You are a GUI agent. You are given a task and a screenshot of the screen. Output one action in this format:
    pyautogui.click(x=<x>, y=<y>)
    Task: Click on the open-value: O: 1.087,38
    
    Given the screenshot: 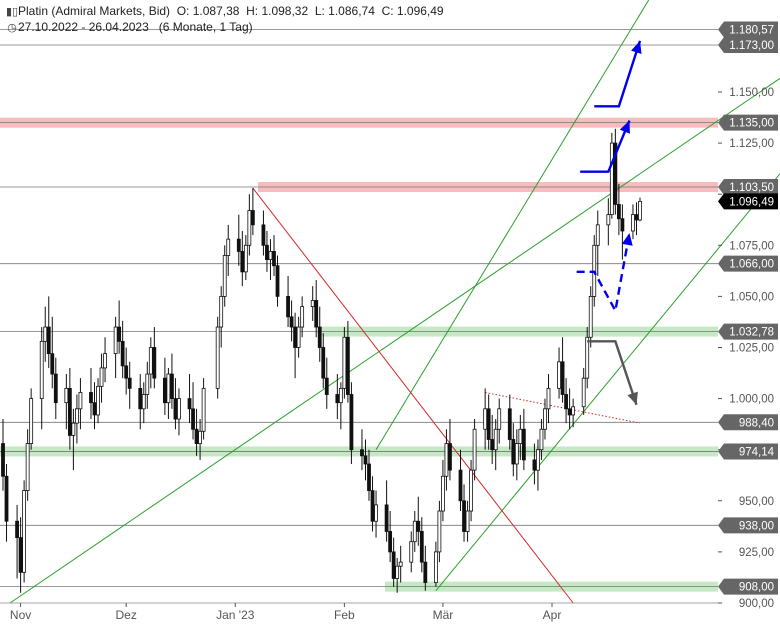 What is the action you would take?
    pyautogui.click(x=208, y=11)
    